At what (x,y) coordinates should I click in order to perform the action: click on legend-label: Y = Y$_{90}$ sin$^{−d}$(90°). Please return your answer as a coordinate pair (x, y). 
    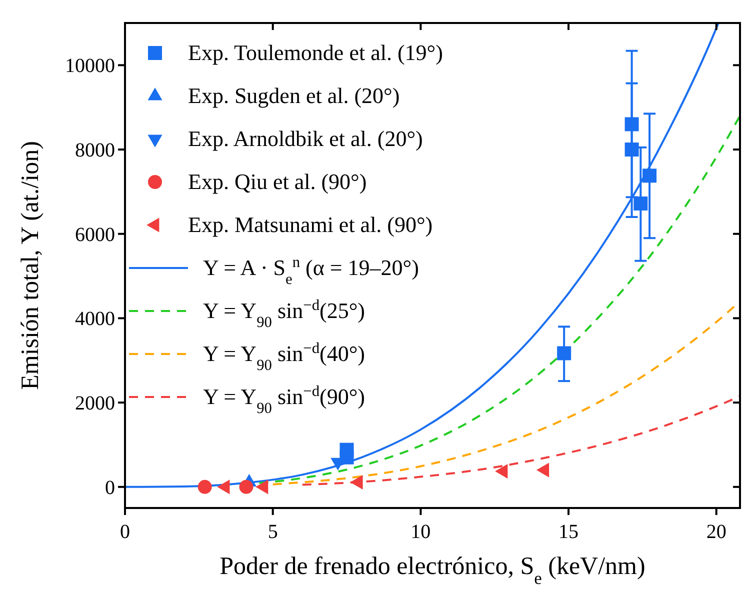
    Looking at the image, I should click on (284, 399).